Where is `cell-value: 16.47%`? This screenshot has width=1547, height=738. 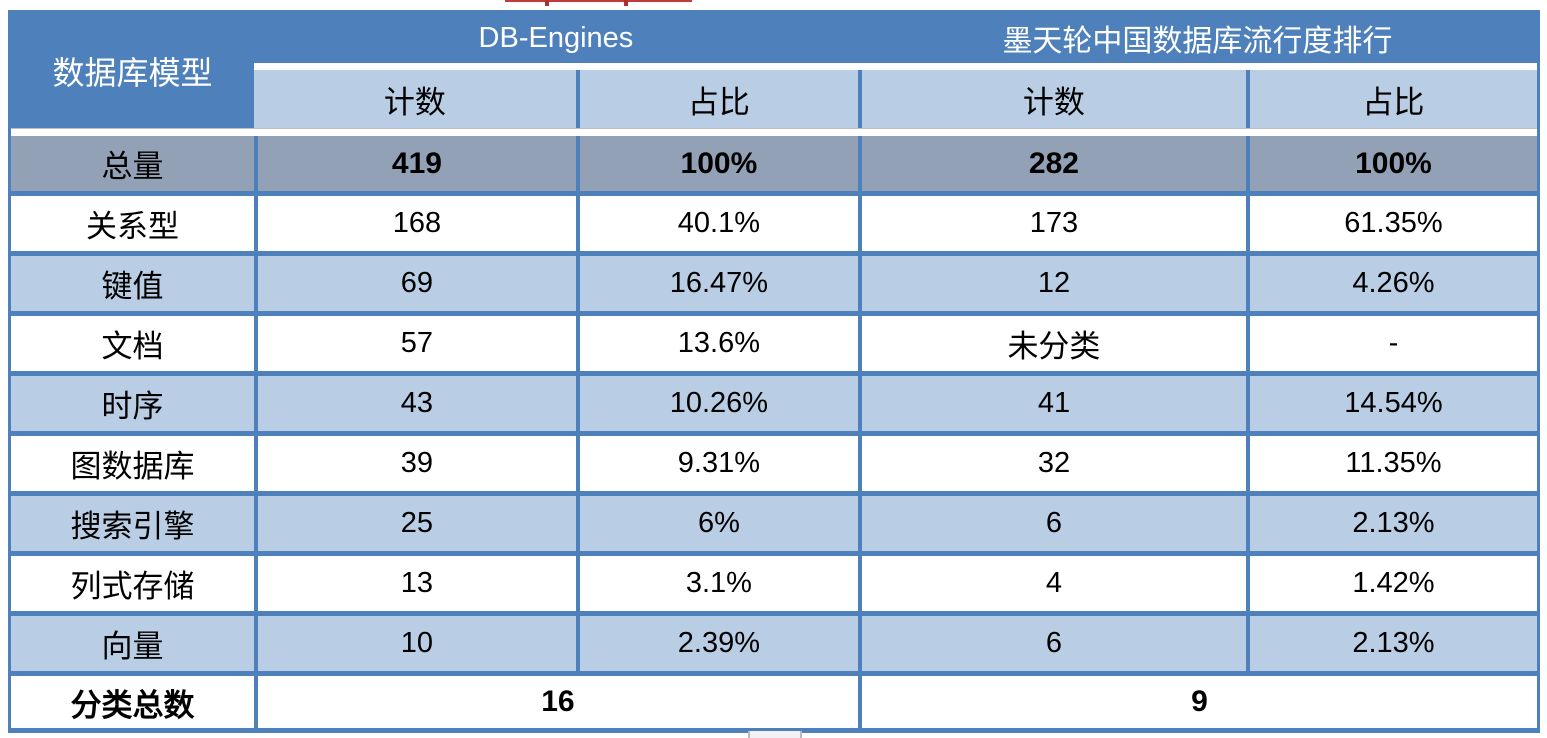
cell-value: 16.47% is located at coordinates (716, 283).